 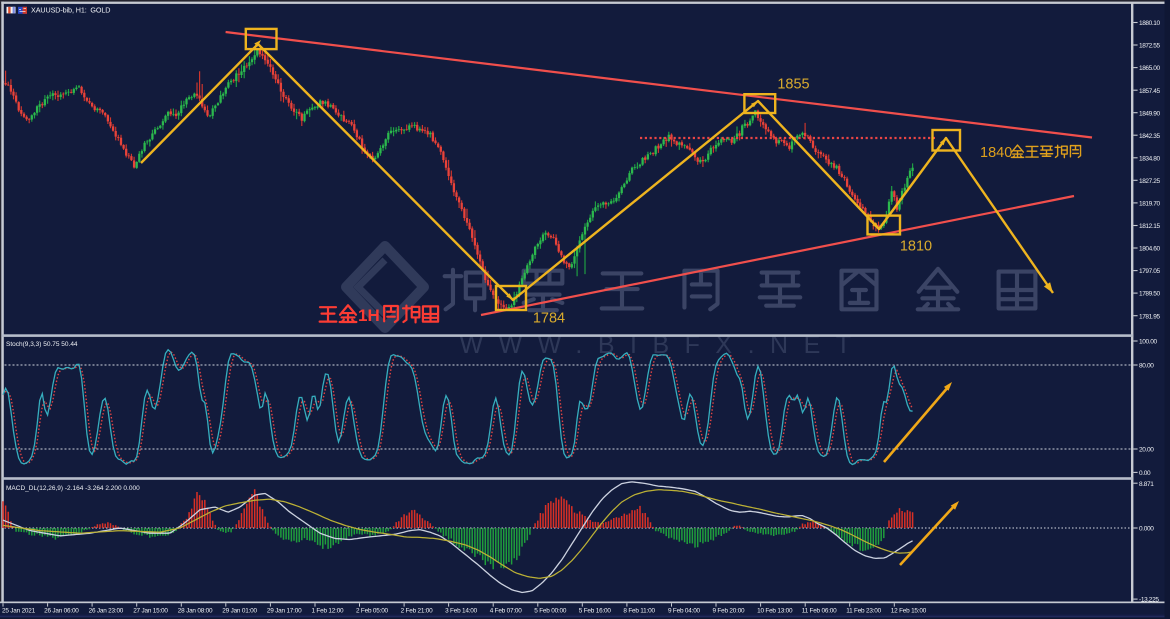 I want to click on svg-text: Stoch(9,3,3) 50.75 50.44, so click(x=42, y=344).